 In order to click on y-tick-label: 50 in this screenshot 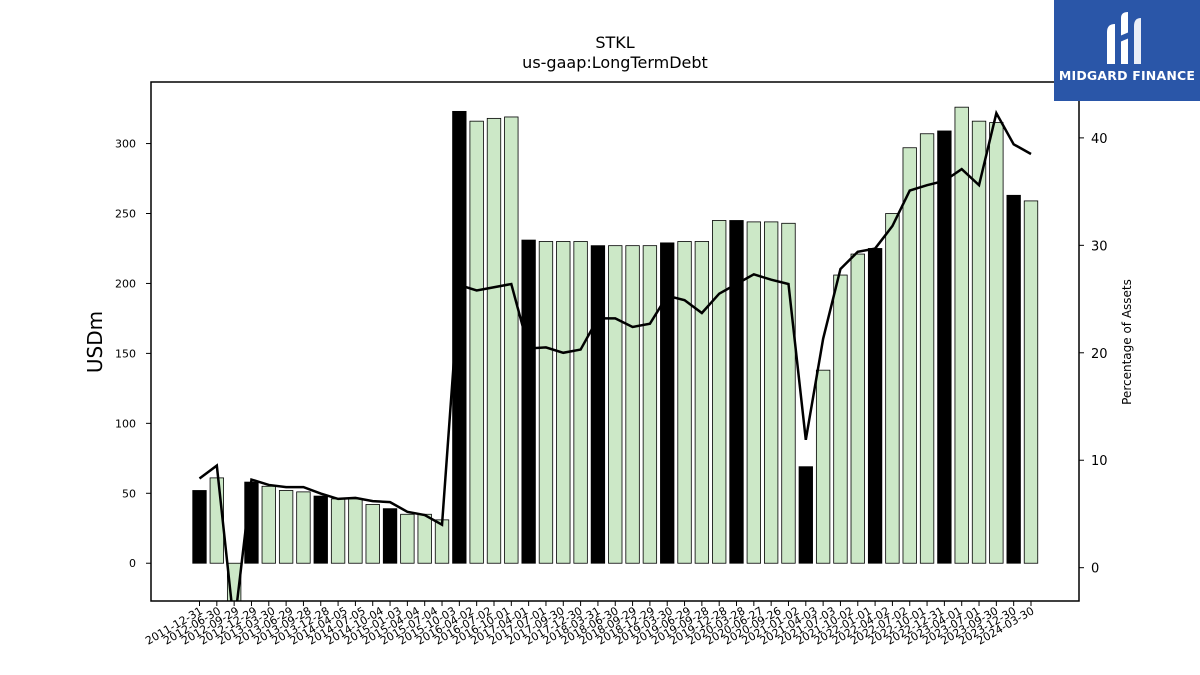, I will do `click(129, 493)`.